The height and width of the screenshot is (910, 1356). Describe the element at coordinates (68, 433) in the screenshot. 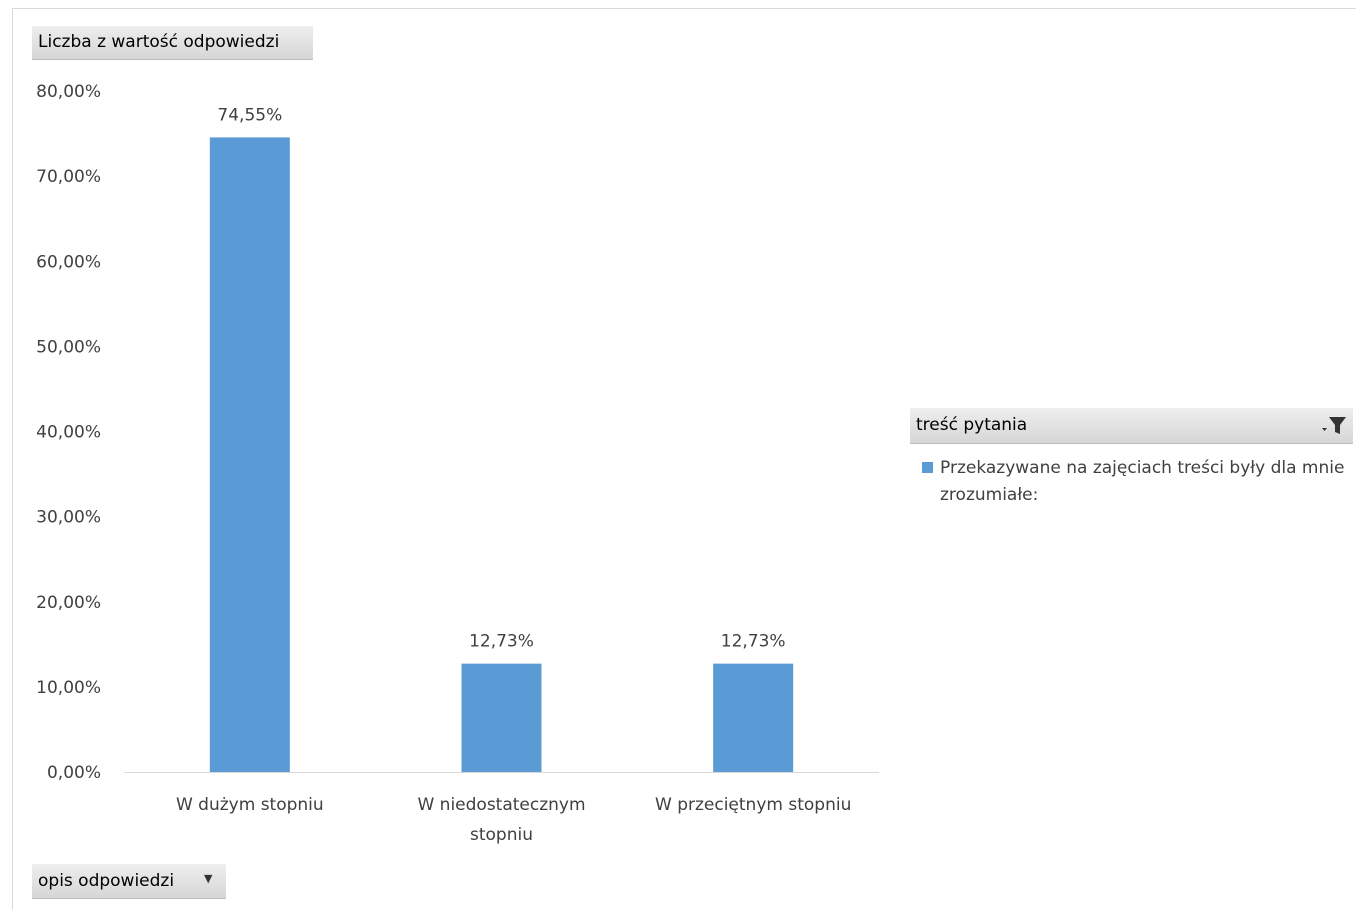

I see `y-tick-label: 40,00%` at that location.